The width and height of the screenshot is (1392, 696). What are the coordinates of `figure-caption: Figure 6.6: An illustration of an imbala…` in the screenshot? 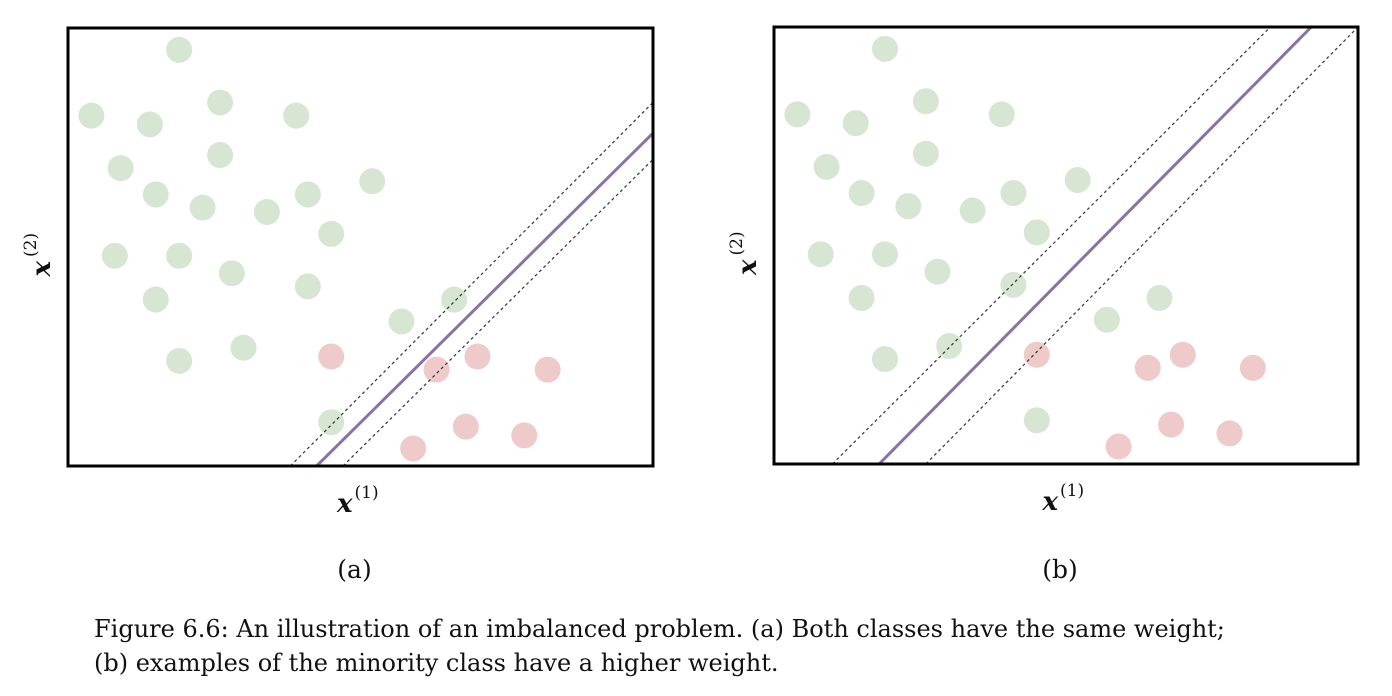 It's located at (719, 646).